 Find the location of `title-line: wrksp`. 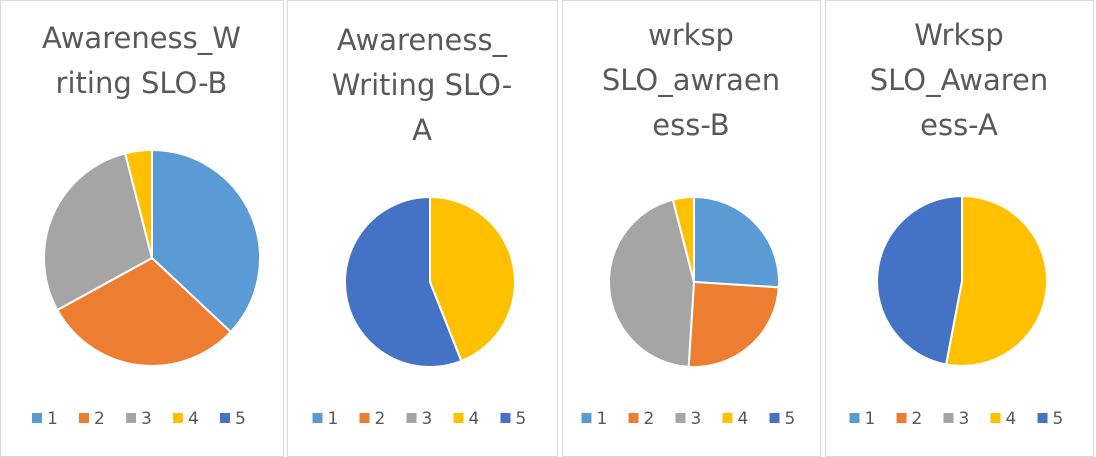

title-line: wrksp is located at coordinates (691, 35).